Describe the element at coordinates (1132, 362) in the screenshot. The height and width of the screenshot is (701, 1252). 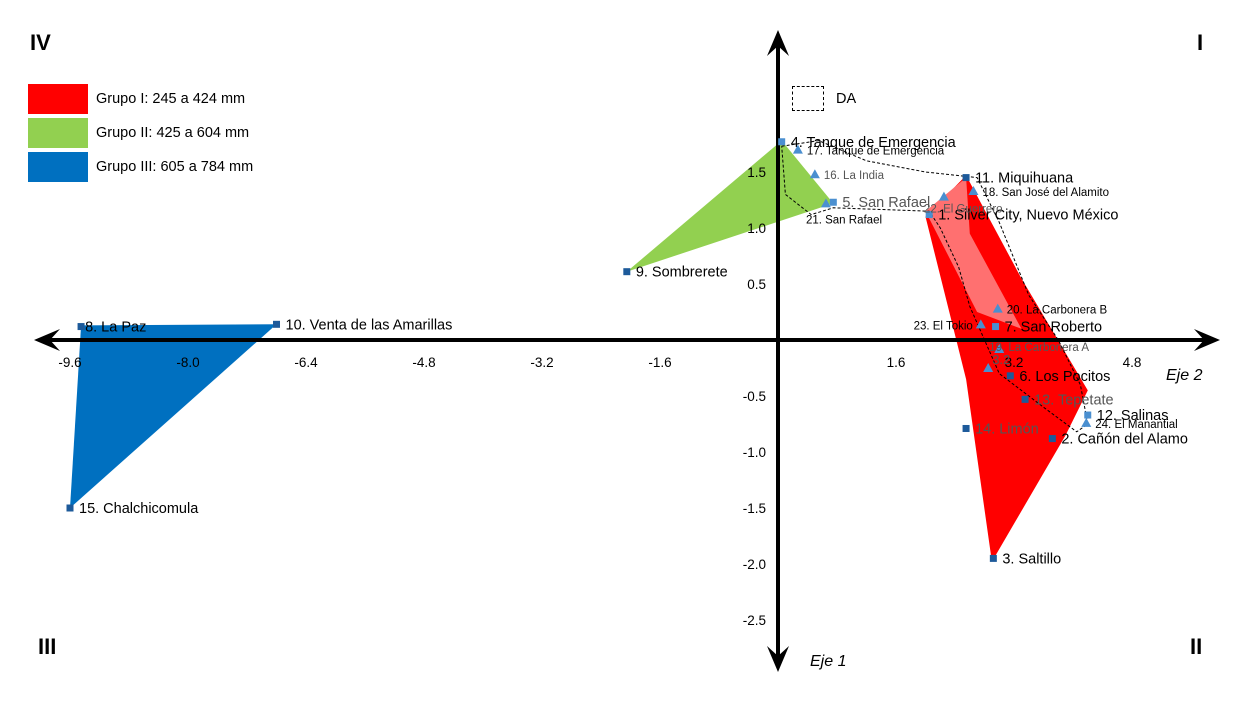
I see `x-tick-label: 4.8` at that location.